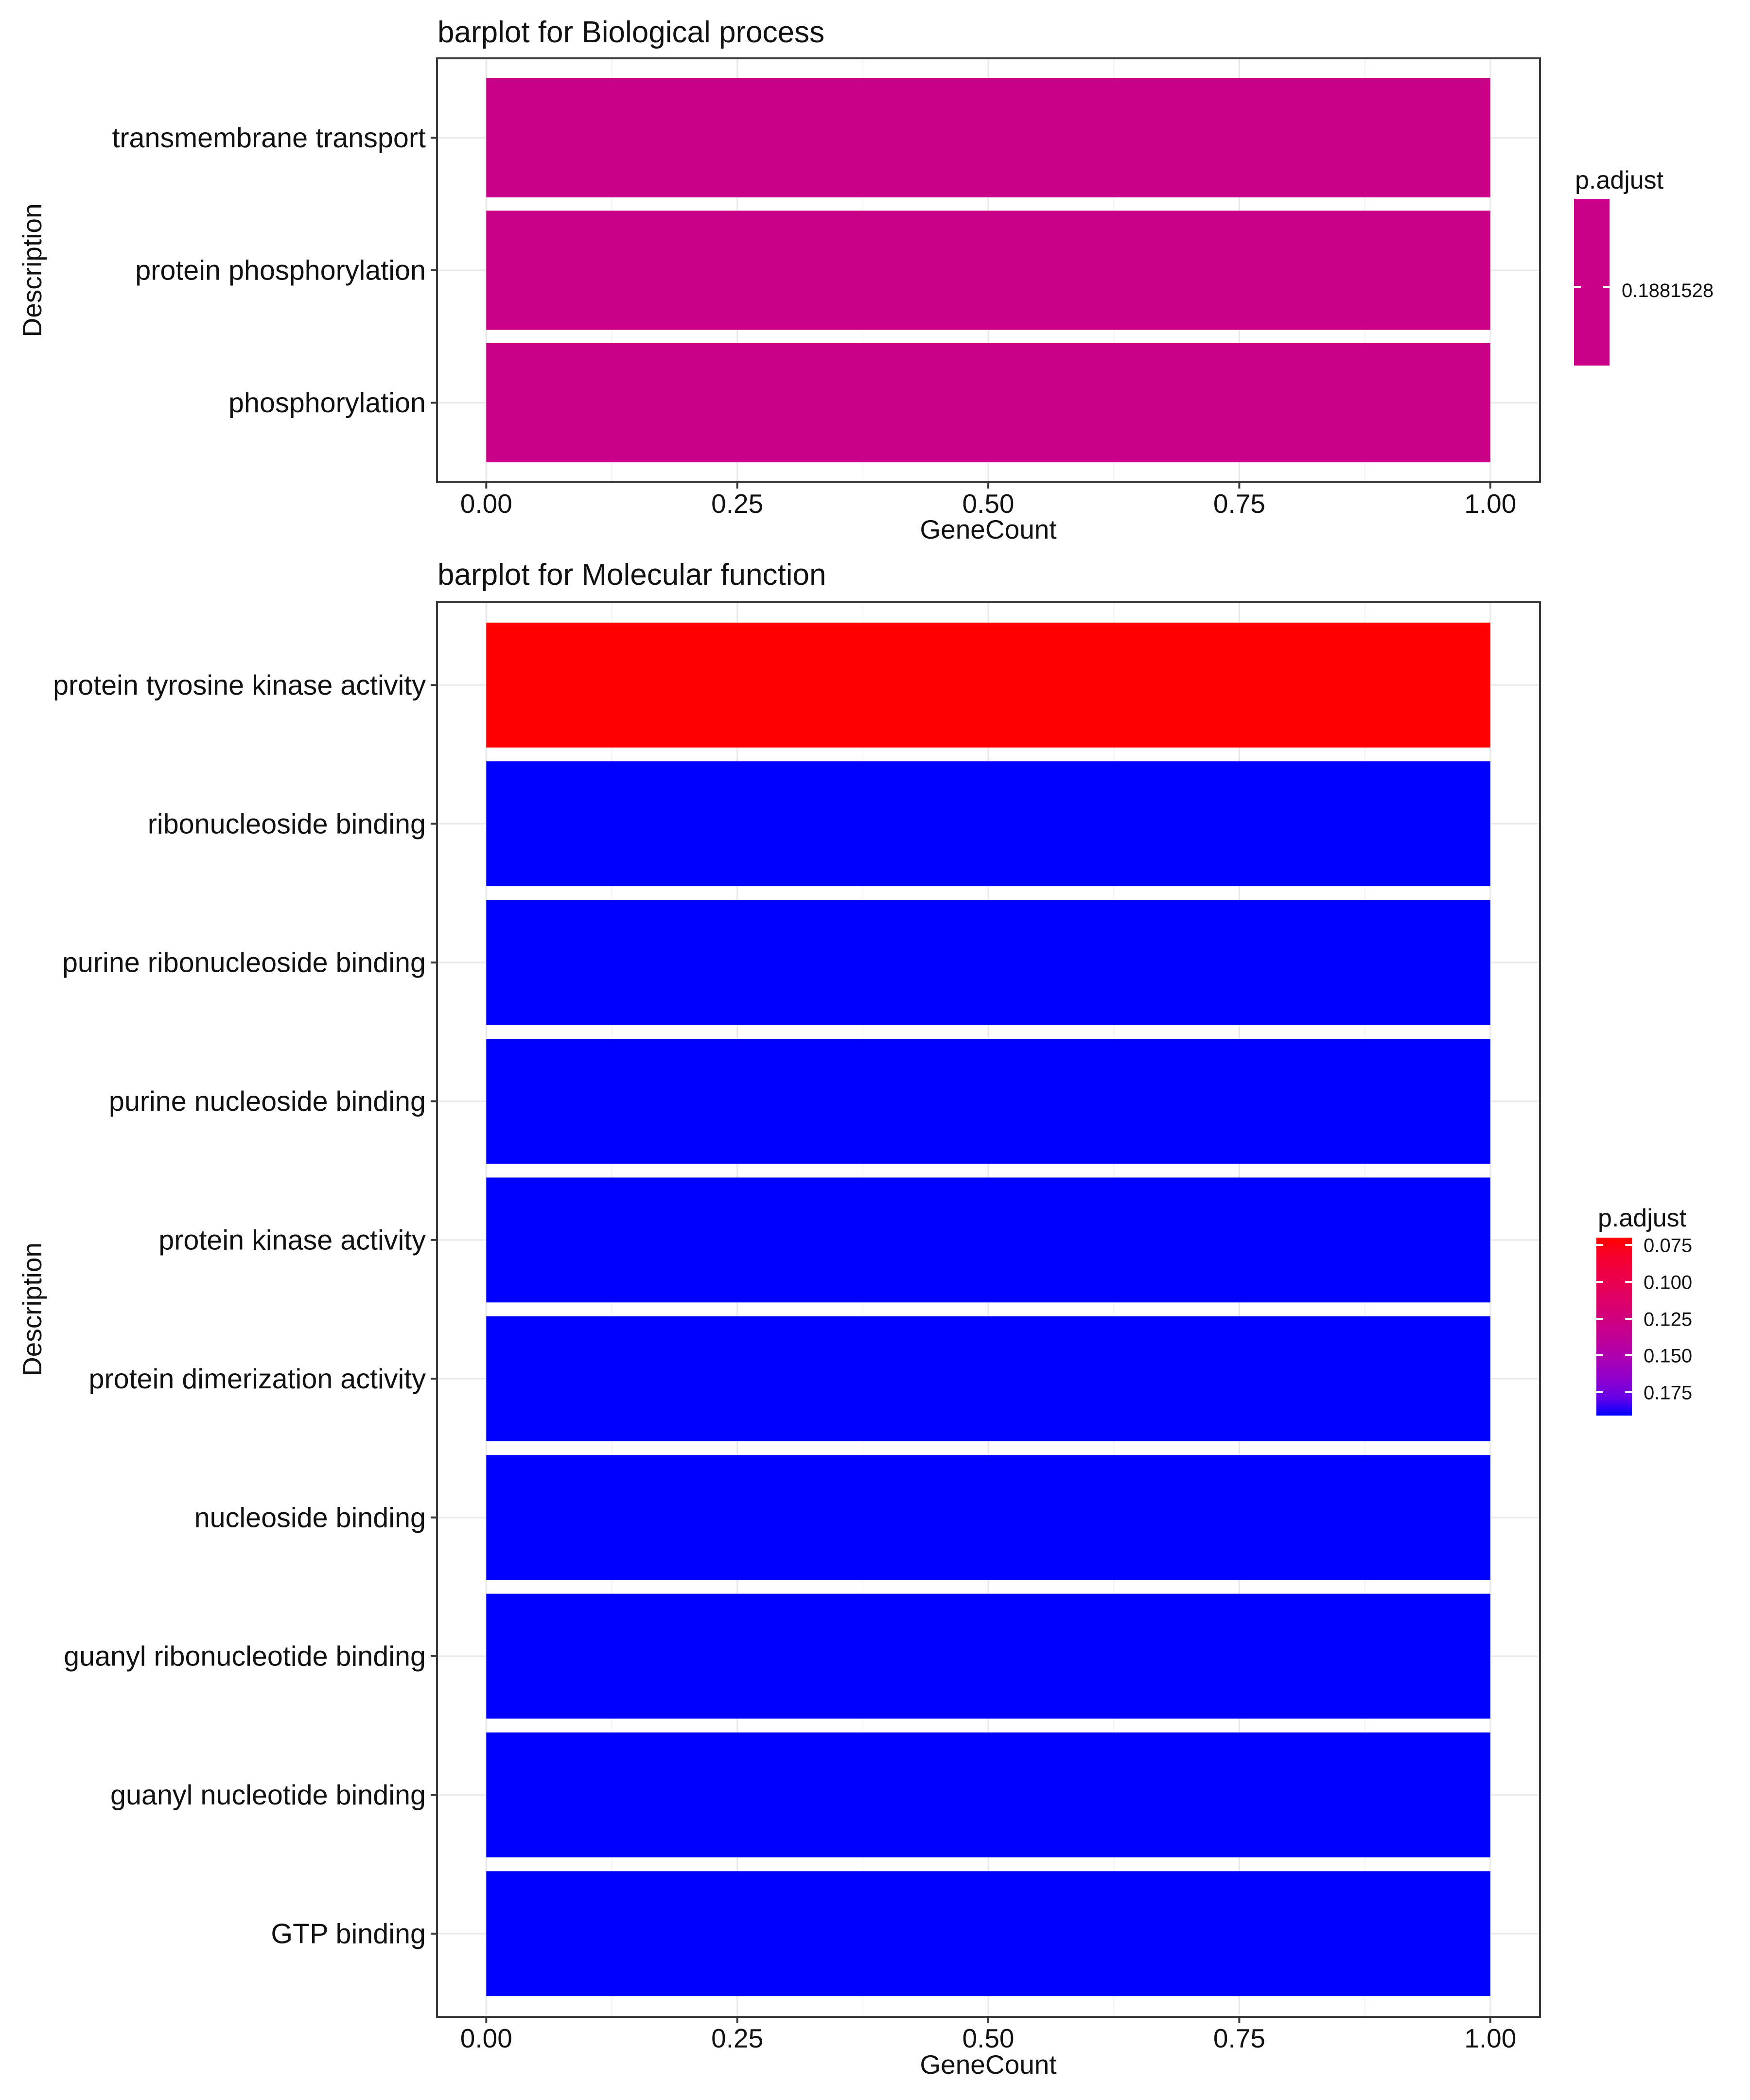 The width and height of the screenshot is (1750, 2100). What do you see at coordinates (348, 1934) in the screenshot?
I see `svg-text: GTP binding` at bounding box center [348, 1934].